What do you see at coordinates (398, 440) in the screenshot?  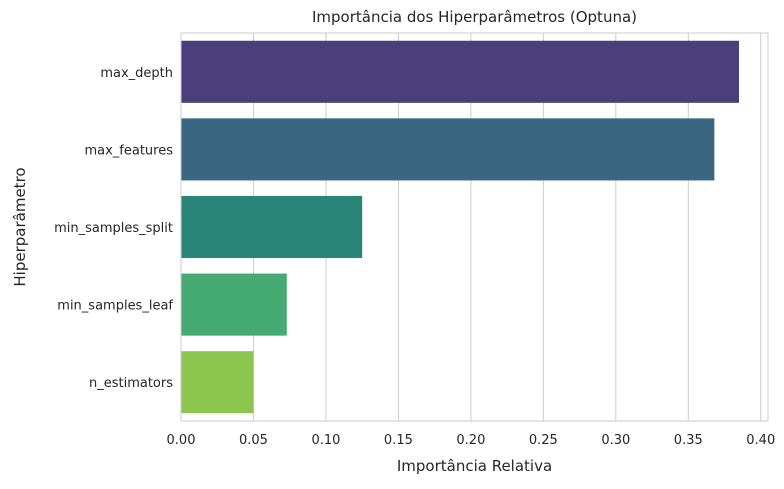 I see `x-tick-label: 0.15` at bounding box center [398, 440].